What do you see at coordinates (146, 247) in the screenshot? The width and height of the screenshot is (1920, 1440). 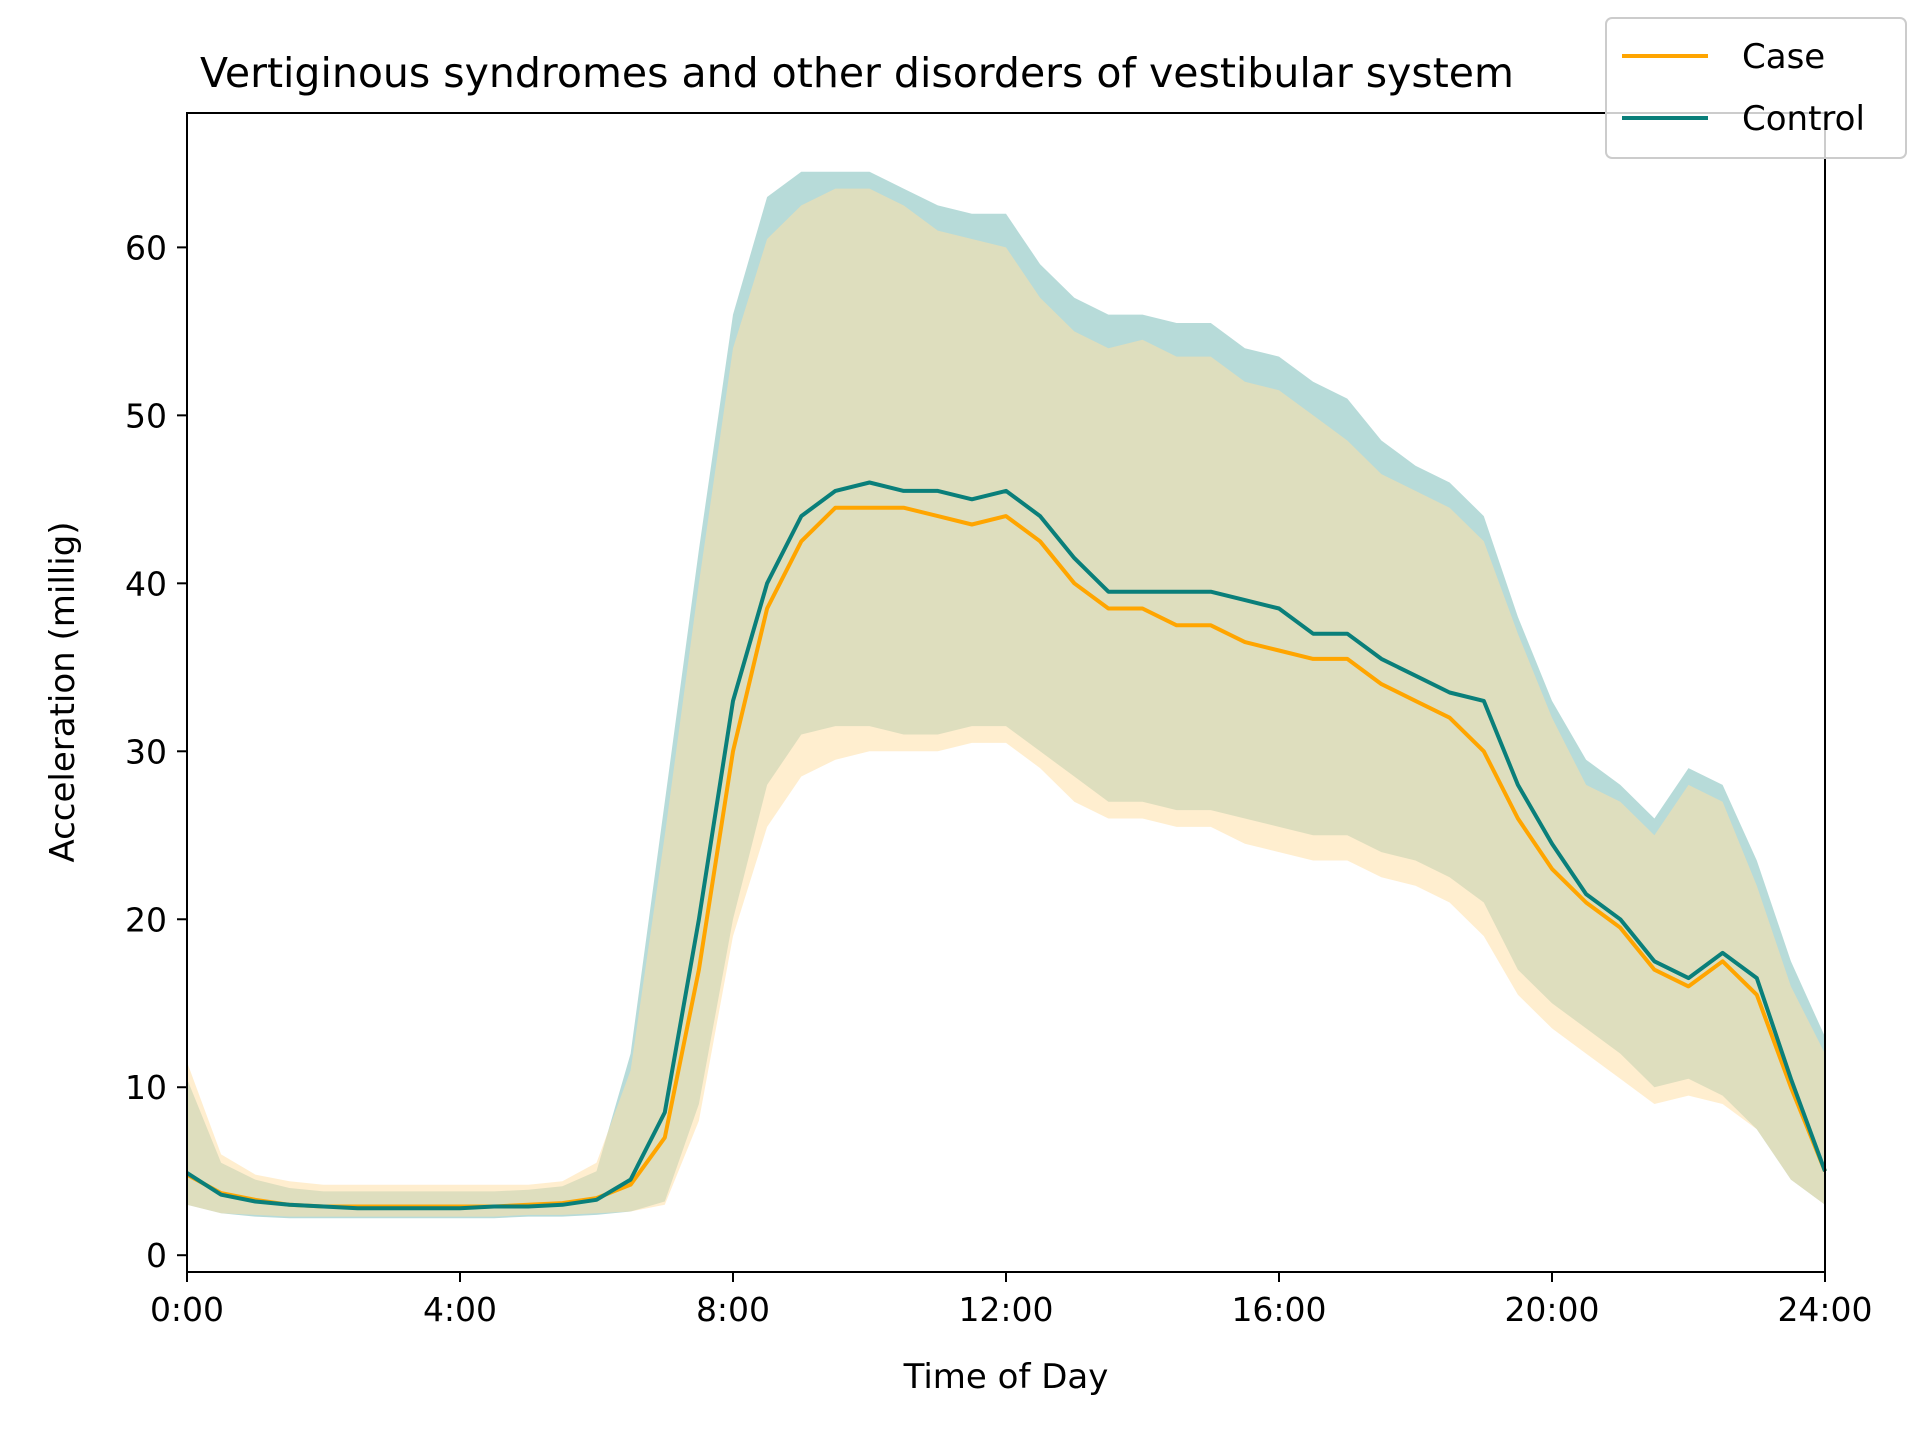 I see `y-tick-label: 60` at bounding box center [146, 247].